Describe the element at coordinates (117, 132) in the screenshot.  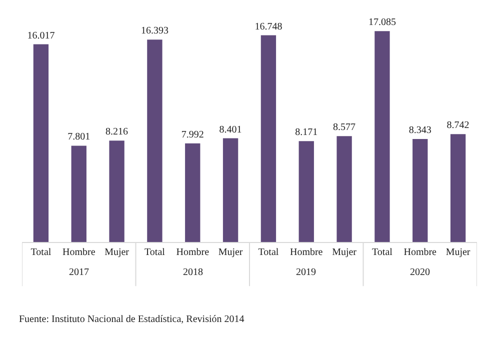
I see `data-label: 8.216` at that location.